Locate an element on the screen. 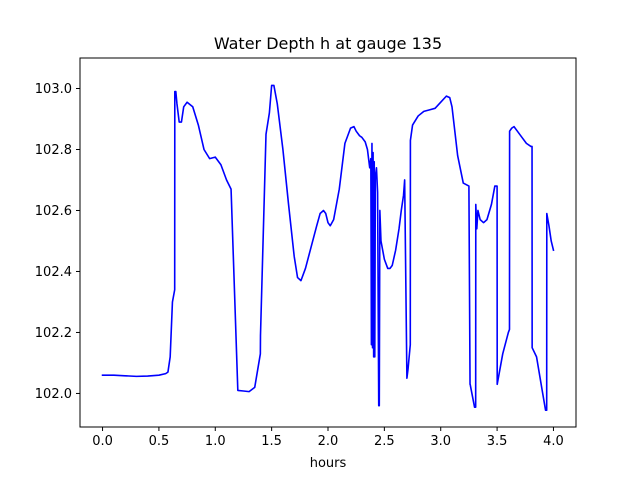 The width and height of the screenshot is (640, 480). y-tick-label: 102.8 is located at coordinates (53, 150).